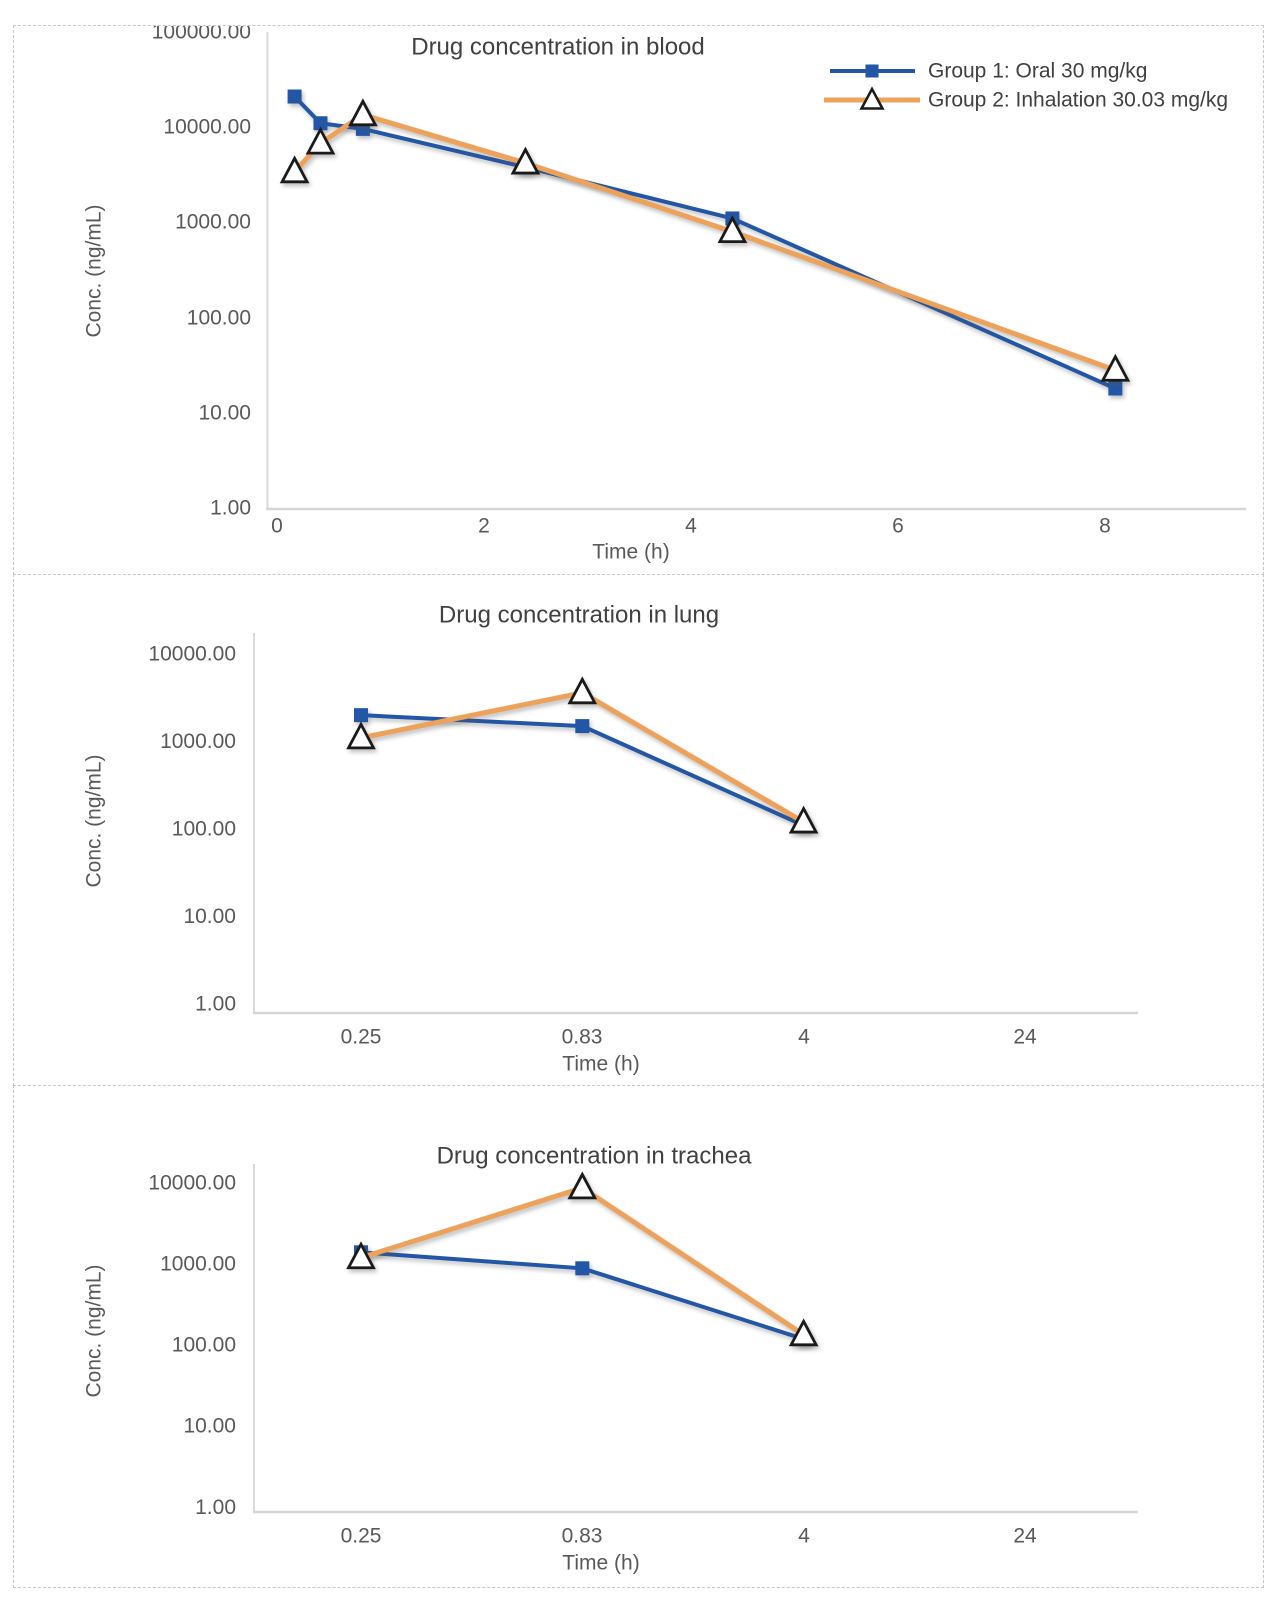 This screenshot has height=1598, width=1280. I want to click on series-group1-line, so click(705, 243).